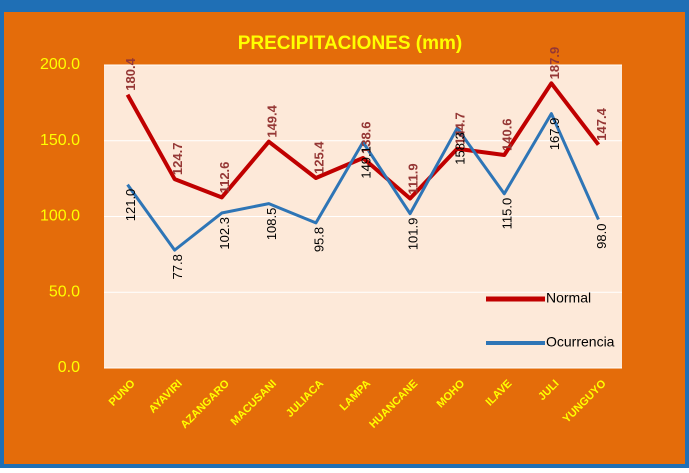 The image size is (689, 473). I want to click on legend-label: Normal, so click(568, 298).